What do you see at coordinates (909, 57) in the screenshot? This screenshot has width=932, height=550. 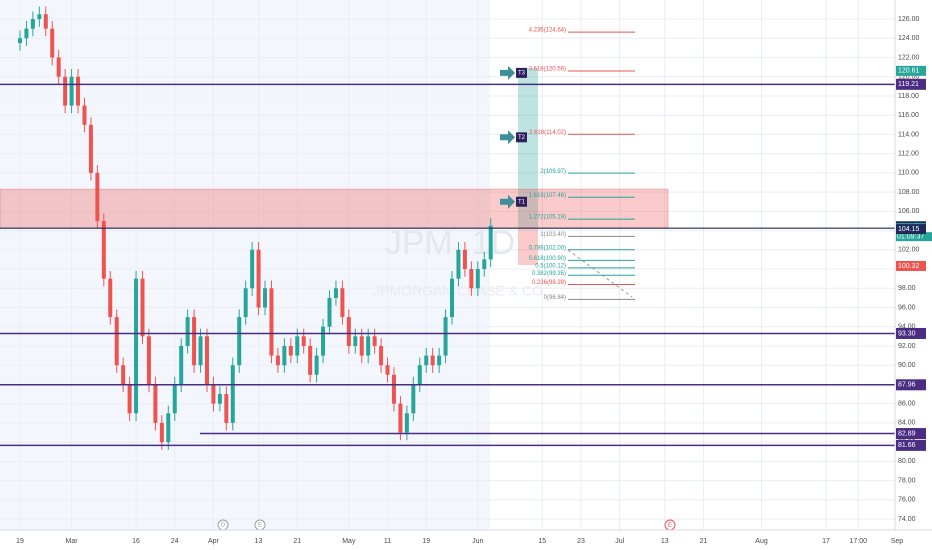 I see `y-tick-label: 122.00` at bounding box center [909, 57].